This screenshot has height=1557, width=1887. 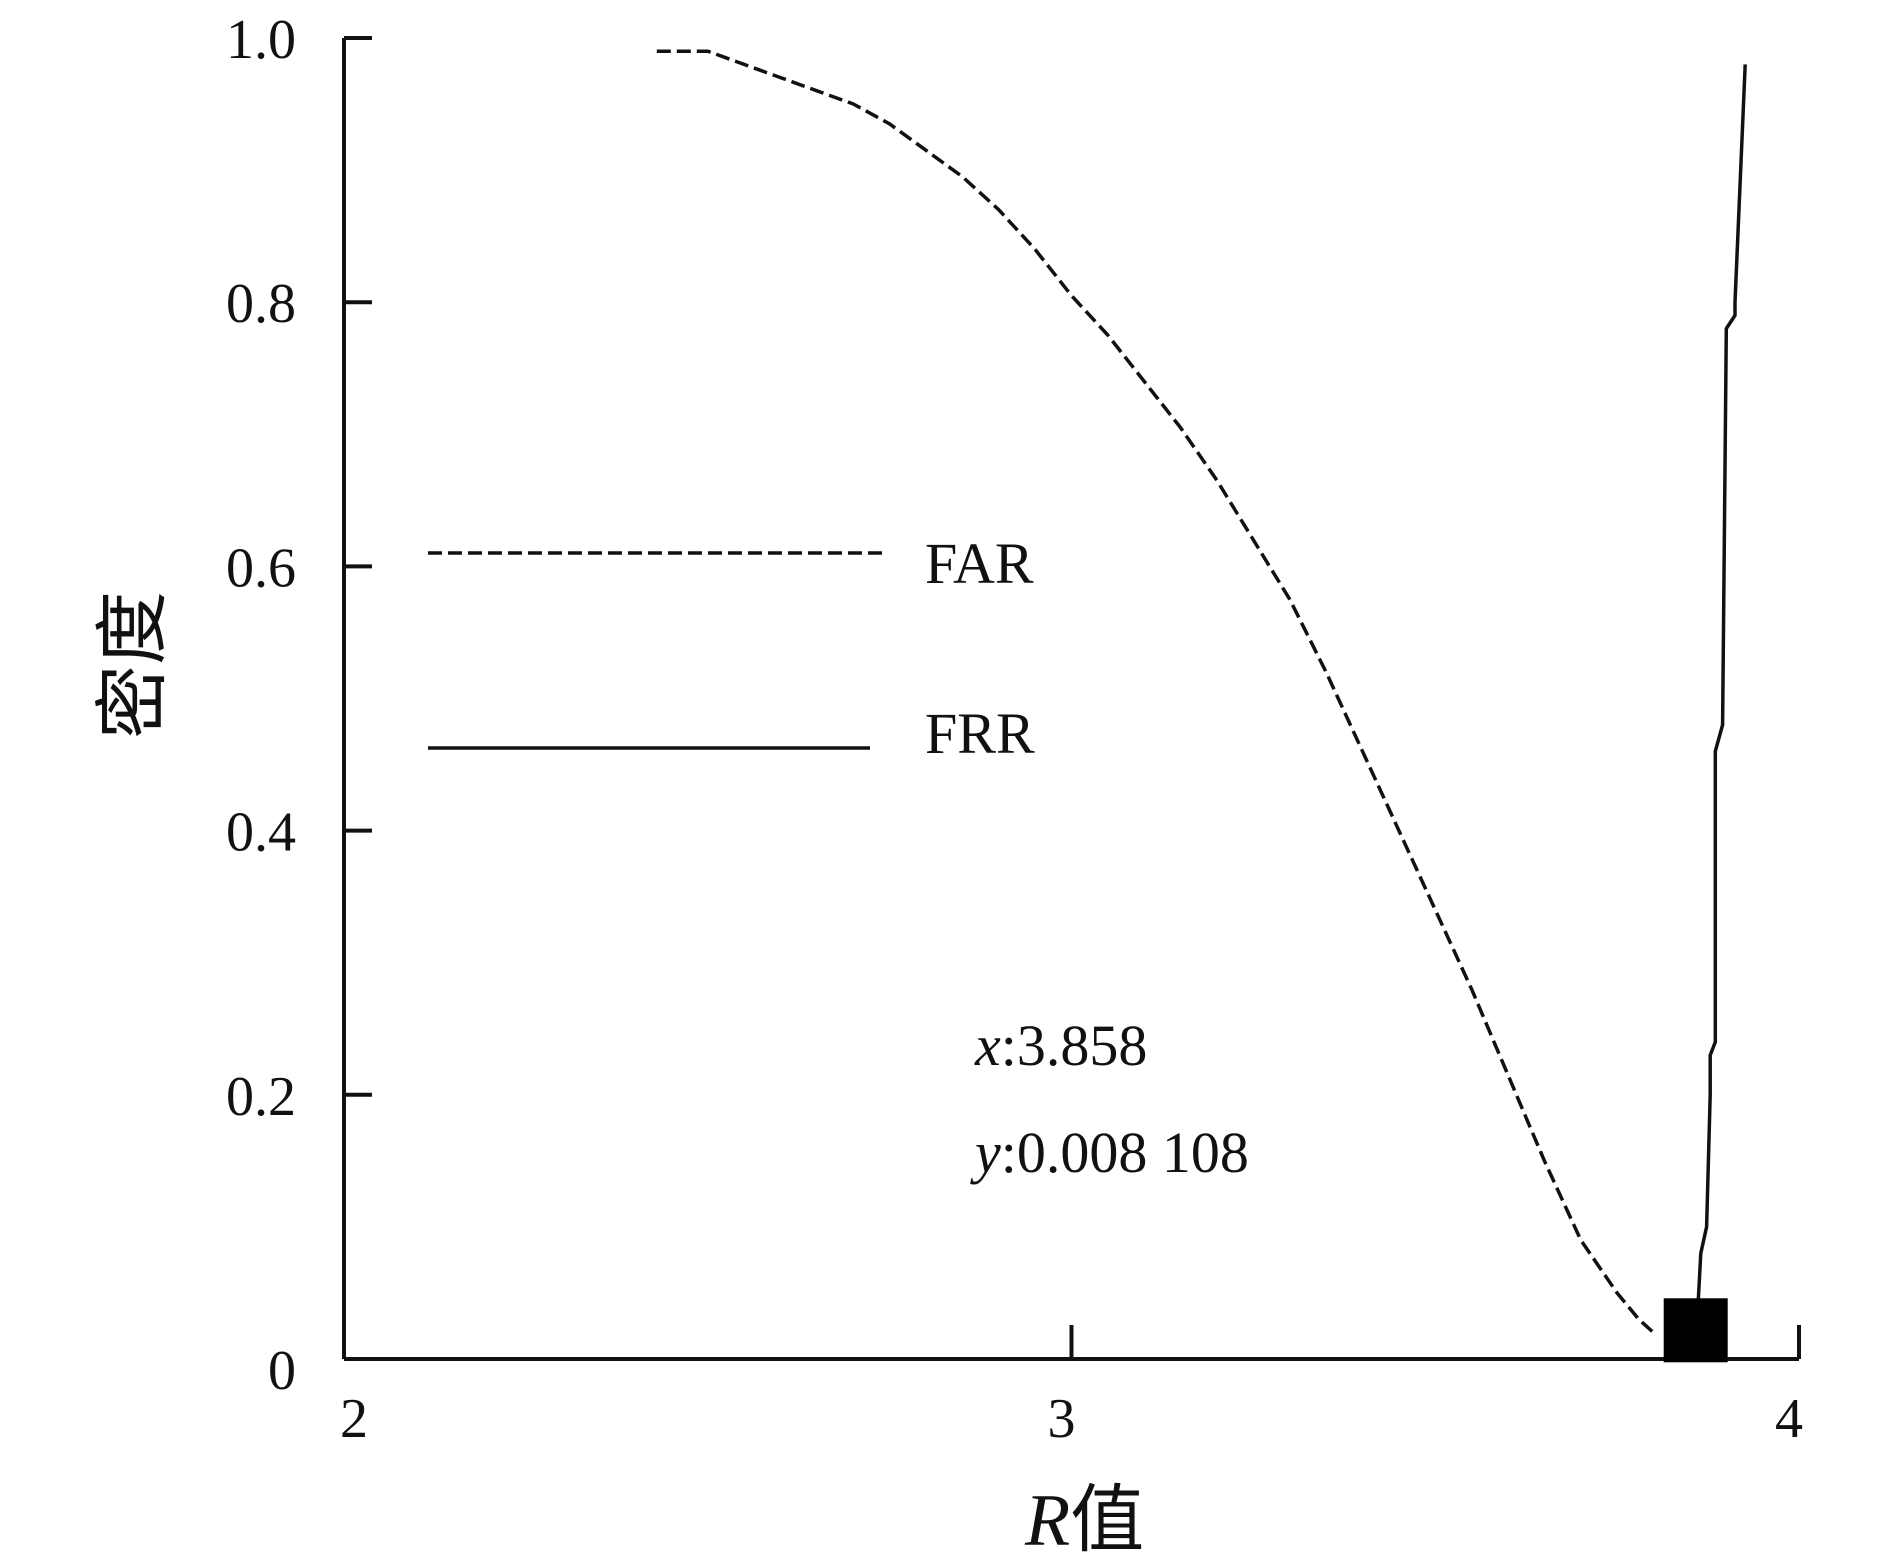 I want to click on x-axis-title-suffix: 值, so click(x=1107, y=1518).